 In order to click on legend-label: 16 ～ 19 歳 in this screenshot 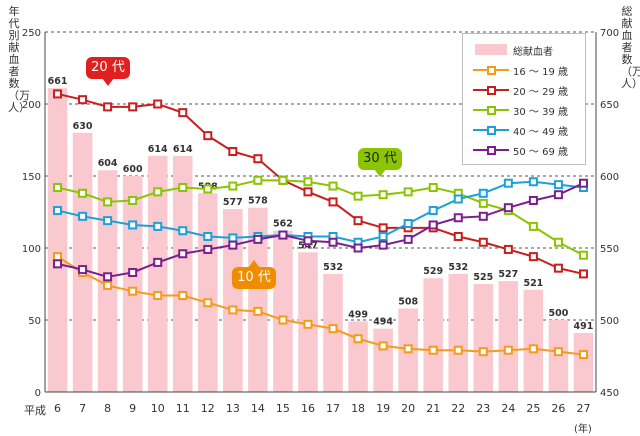, I will do `click(540, 72)`.